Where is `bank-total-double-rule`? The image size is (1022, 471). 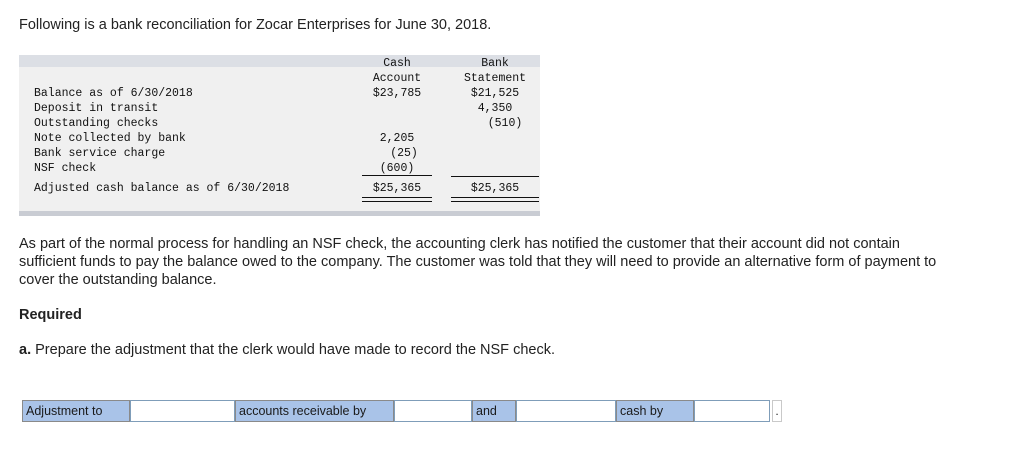
bank-total-double-rule is located at coordinates (495, 199).